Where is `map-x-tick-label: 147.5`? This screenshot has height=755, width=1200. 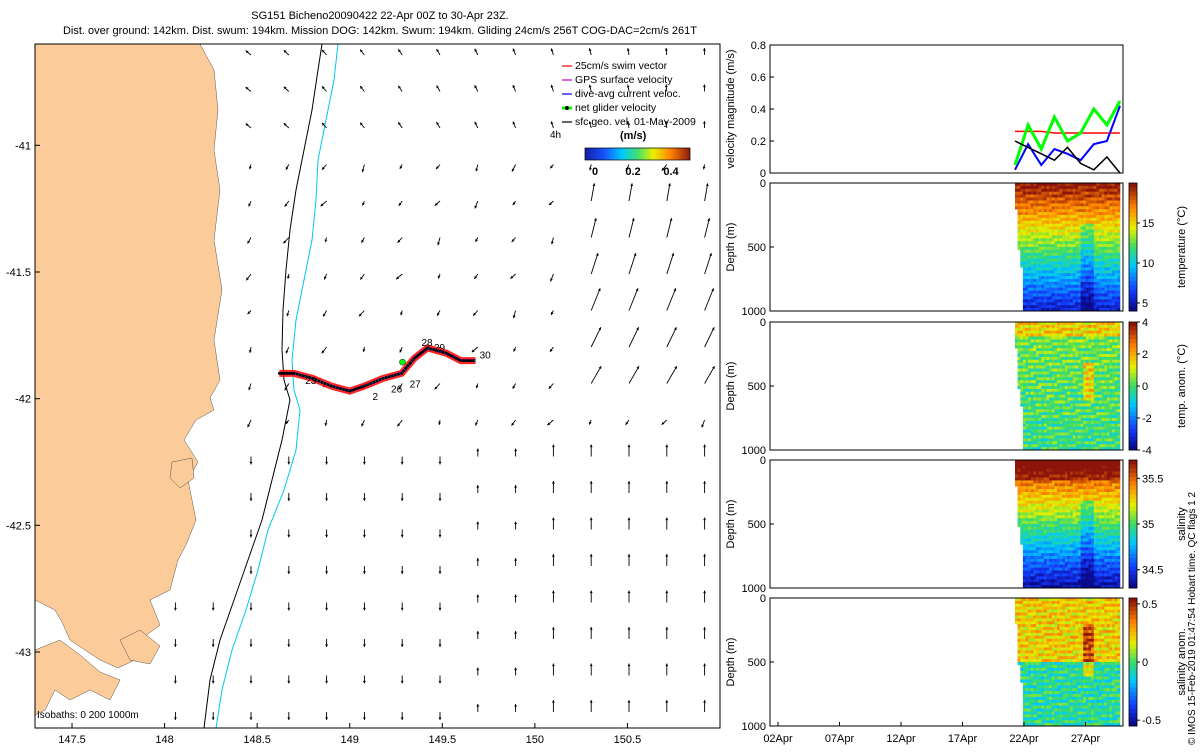 map-x-tick-label: 147.5 is located at coordinates (72, 740).